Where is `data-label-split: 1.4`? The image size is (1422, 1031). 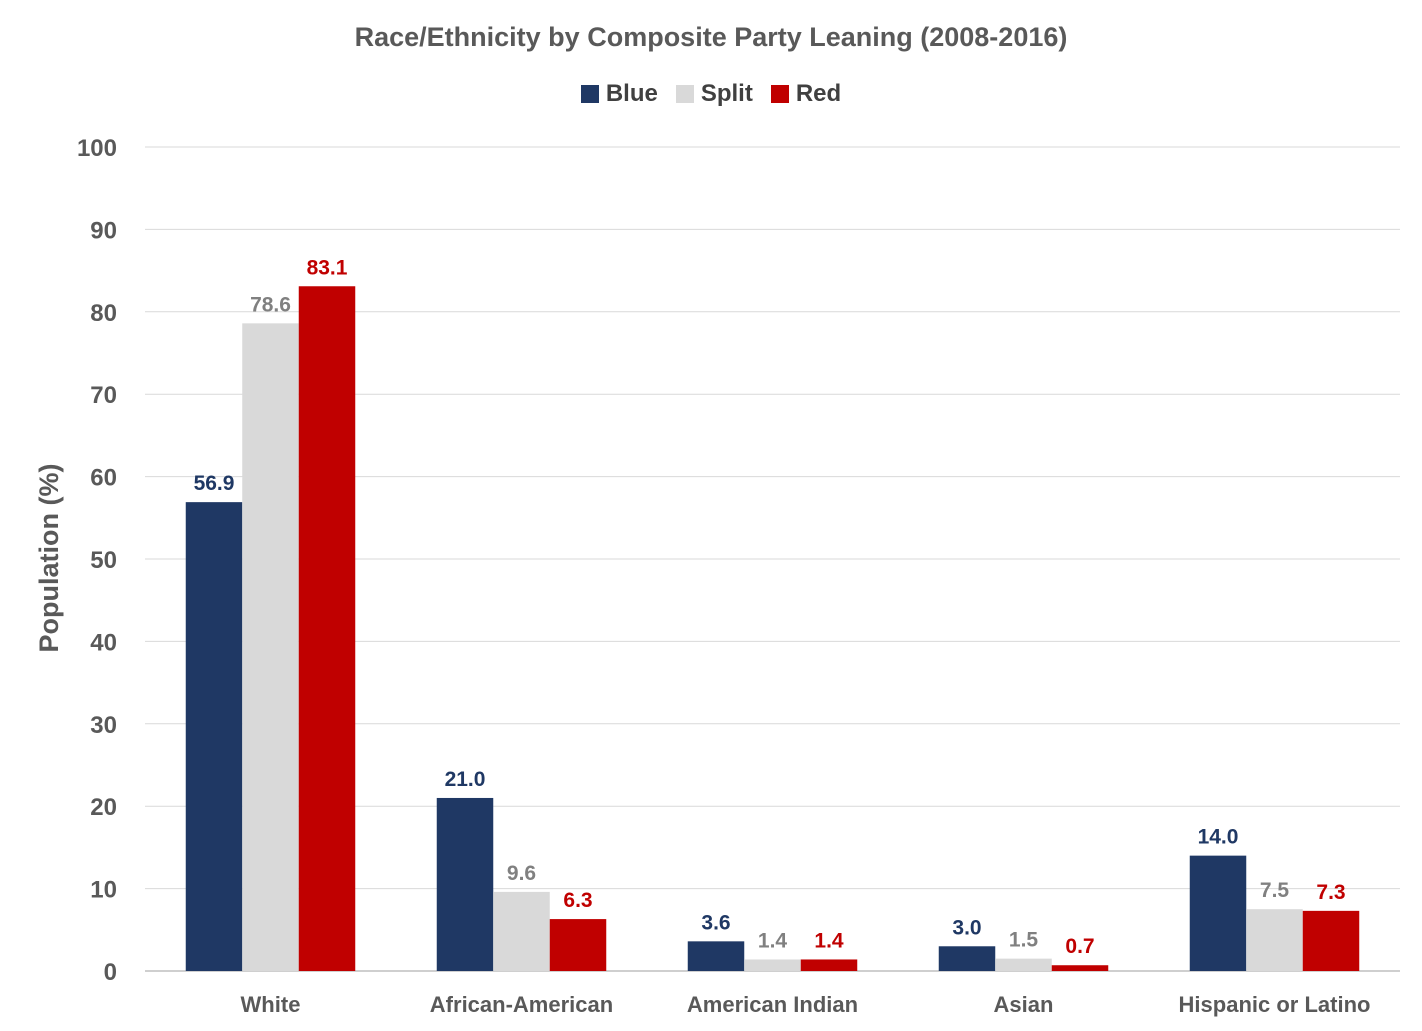
data-label-split: 1.4 is located at coordinates (773, 940).